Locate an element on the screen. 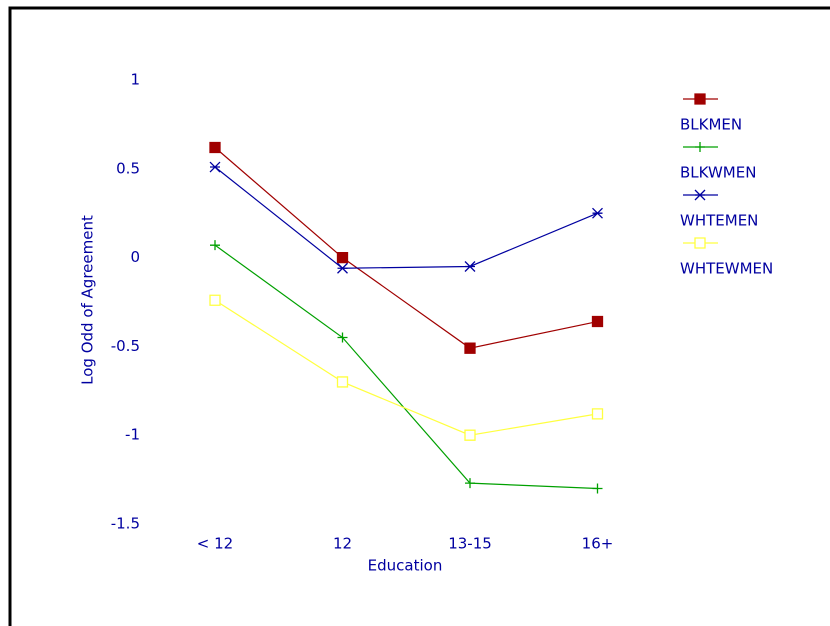  y-tick-label: 0.5 is located at coordinates (128, 168).